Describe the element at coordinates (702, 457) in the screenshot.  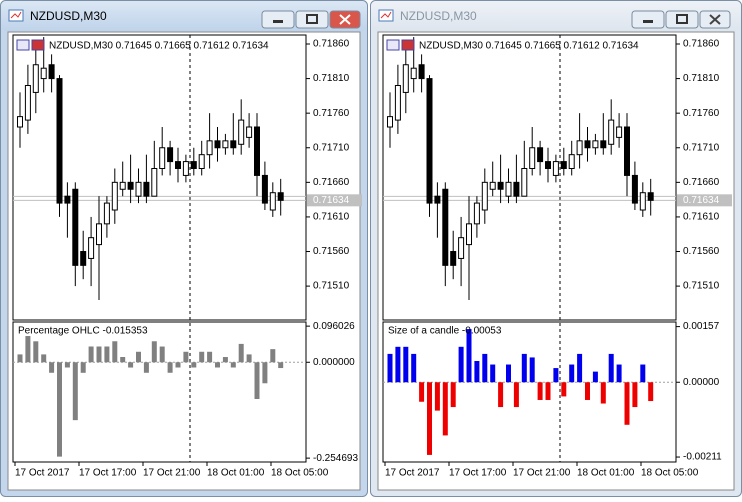
I see `indicator-tick-label: -0.00211` at that location.